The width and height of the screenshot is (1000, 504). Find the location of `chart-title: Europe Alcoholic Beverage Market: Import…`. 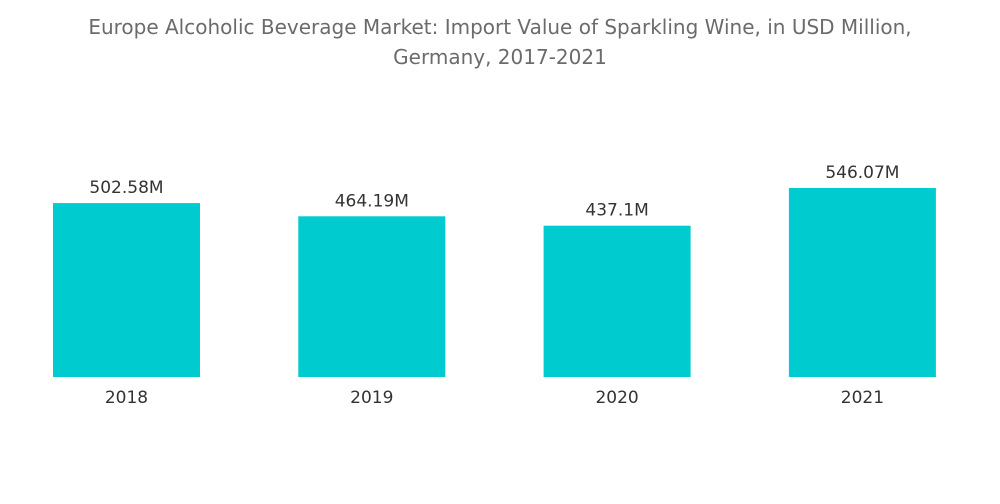

chart-title: Europe Alcoholic Beverage Market: Import… is located at coordinates (500, 42).